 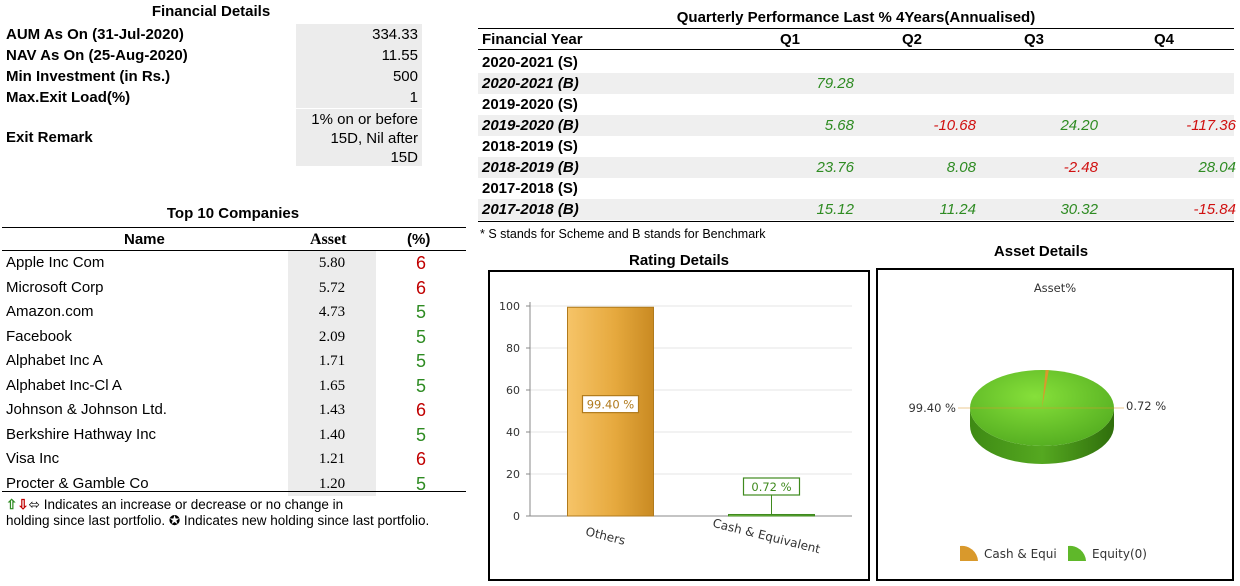 I want to click on fin-value: 11.55, so click(x=359, y=55).